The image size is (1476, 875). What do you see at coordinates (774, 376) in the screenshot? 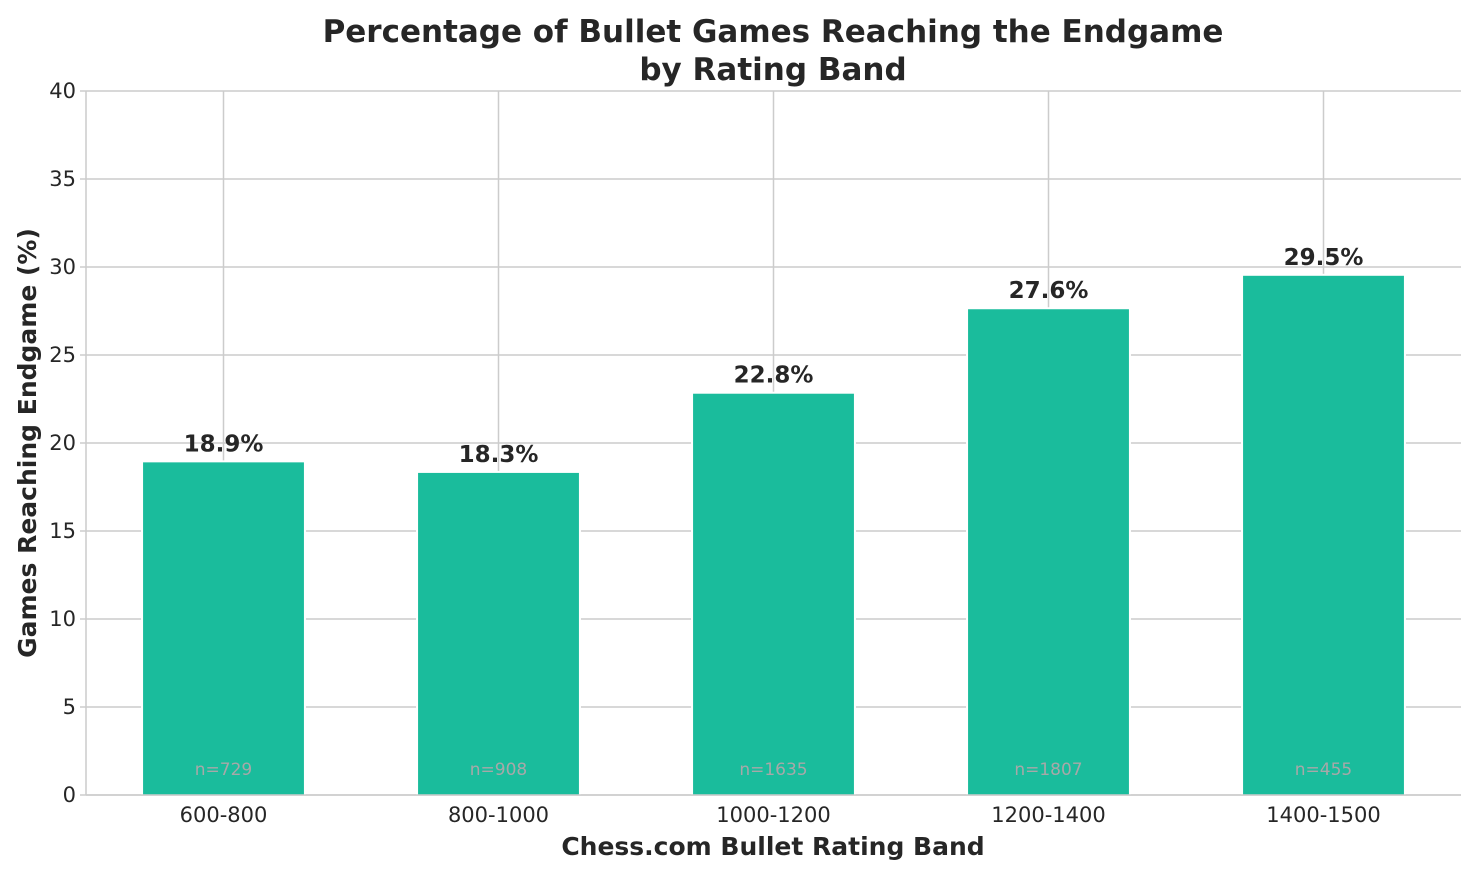
I see `value-label: 22.8%` at bounding box center [774, 376].